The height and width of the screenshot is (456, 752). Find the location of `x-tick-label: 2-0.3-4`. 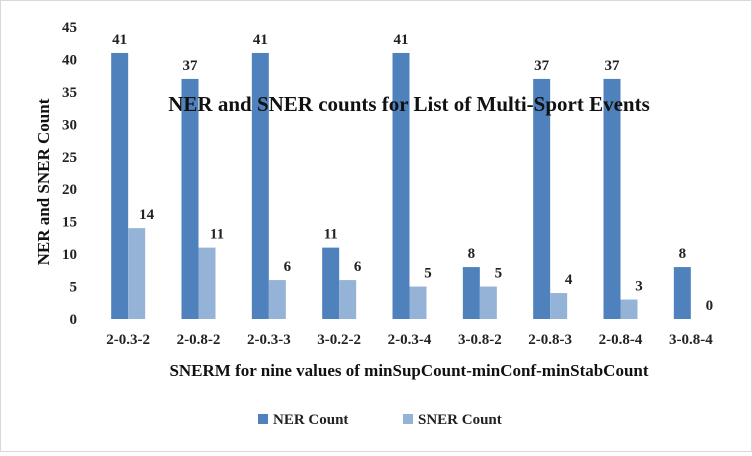

x-tick-label: 2-0.3-4 is located at coordinates (410, 340).